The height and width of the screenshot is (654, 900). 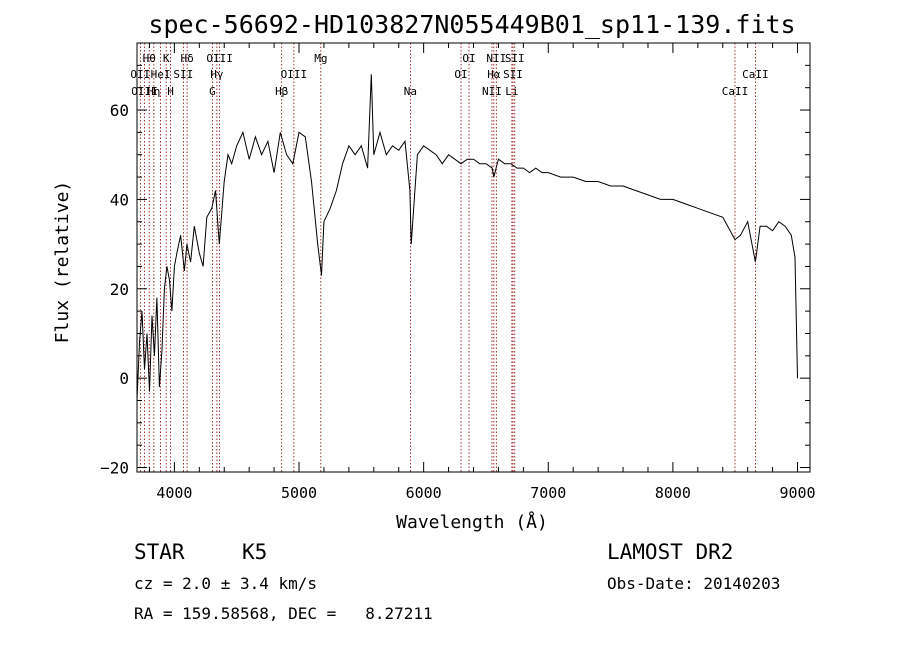 I want to click on line-marker-label: Hδ, so click(x=186, y=58).